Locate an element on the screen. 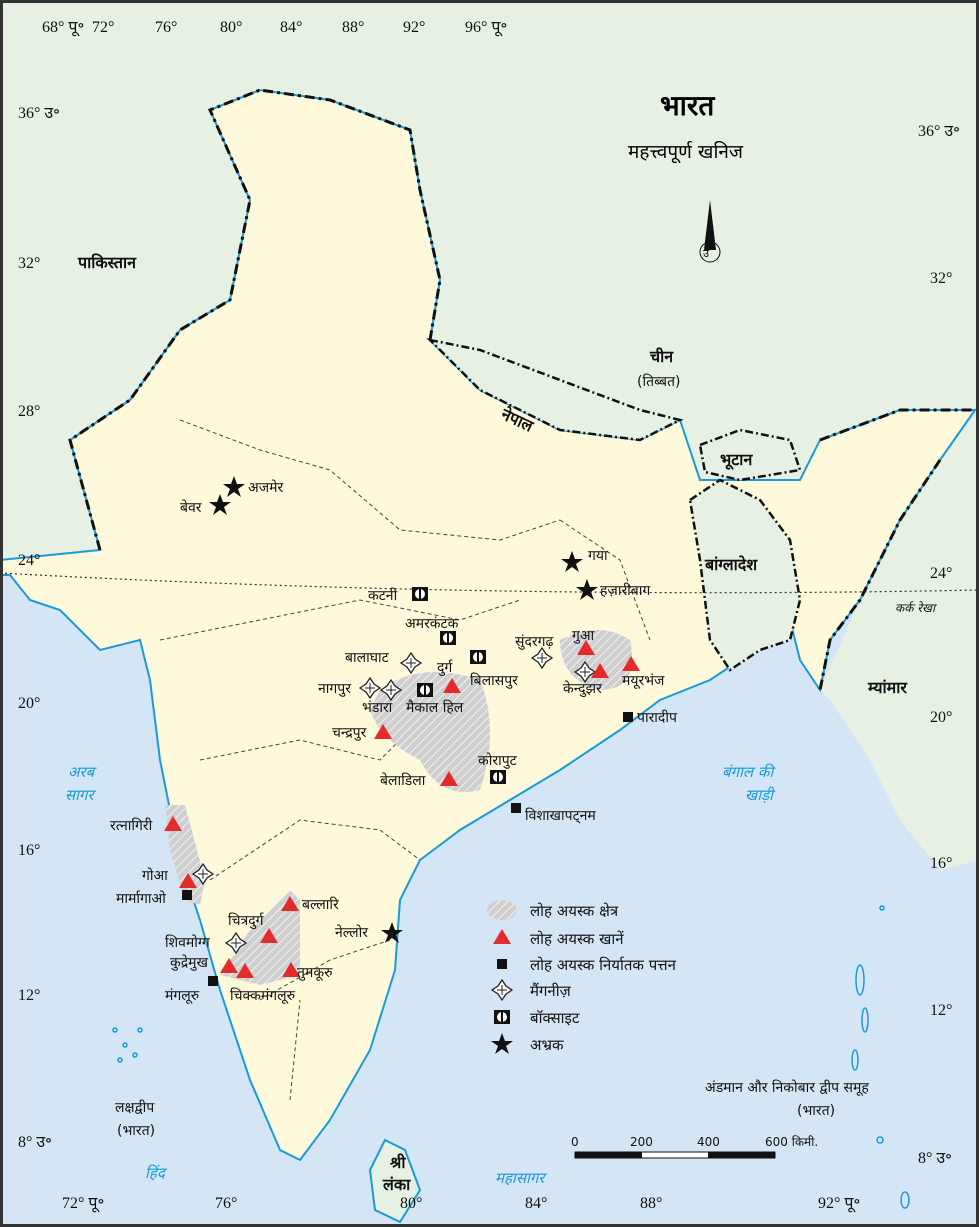 Image resolution: width=979 pixels, height=1227 pixels. svg-text: नेल्लोर is located at coordinates (351, 932).